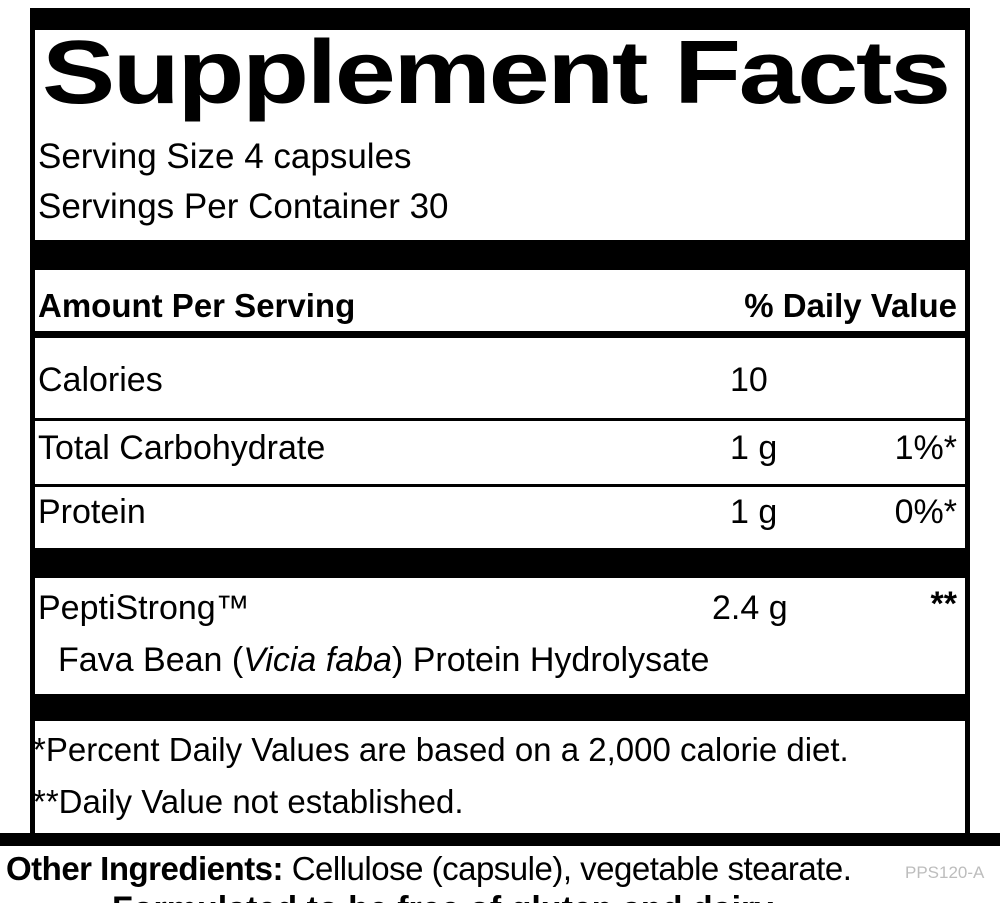 The width and height of the screenshot is (1000, 903). What do you see at coordinates (32, 422) in the screenshot?
I see `box-left-border` at bounding box center [32, 422].